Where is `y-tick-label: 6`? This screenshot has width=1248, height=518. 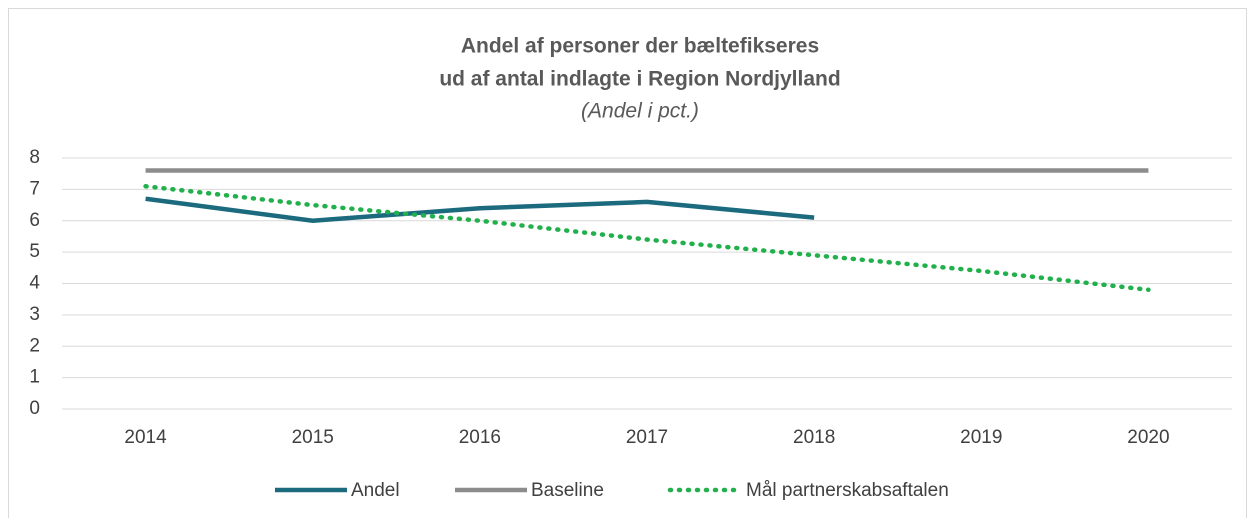
y-tick-label: 6 is located at coordinates (34, 220).